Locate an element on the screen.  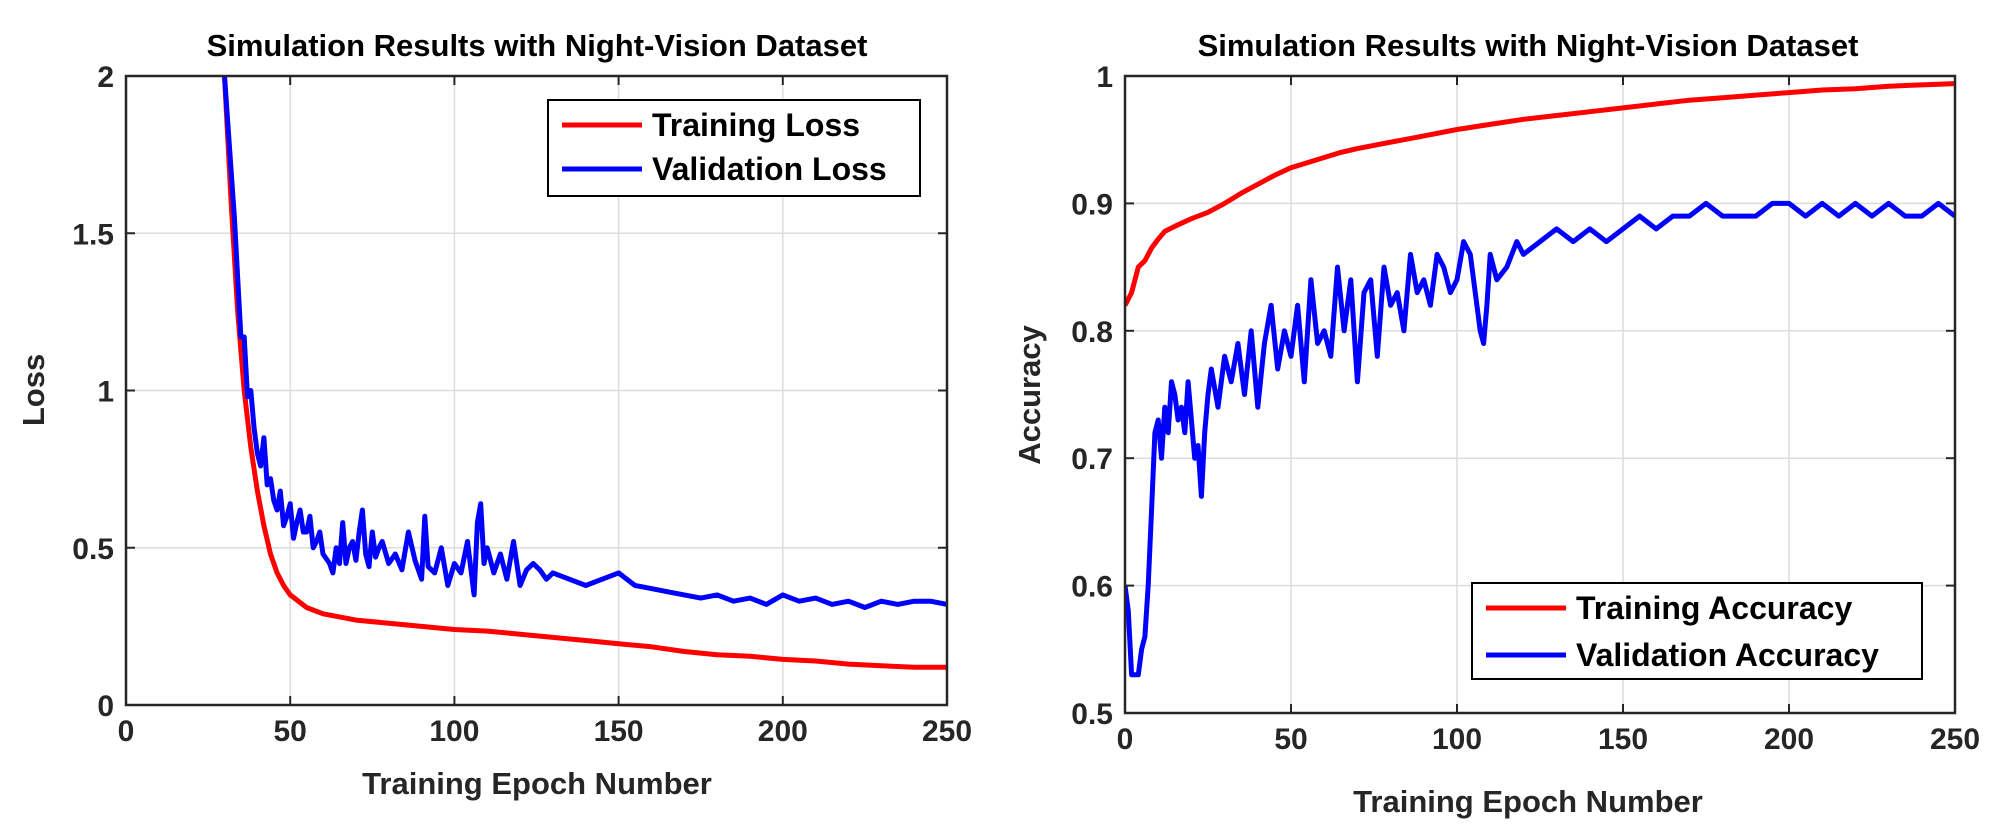
loss-chart-xlabel: Training Epoch Number is located at coordinates (537, 783).